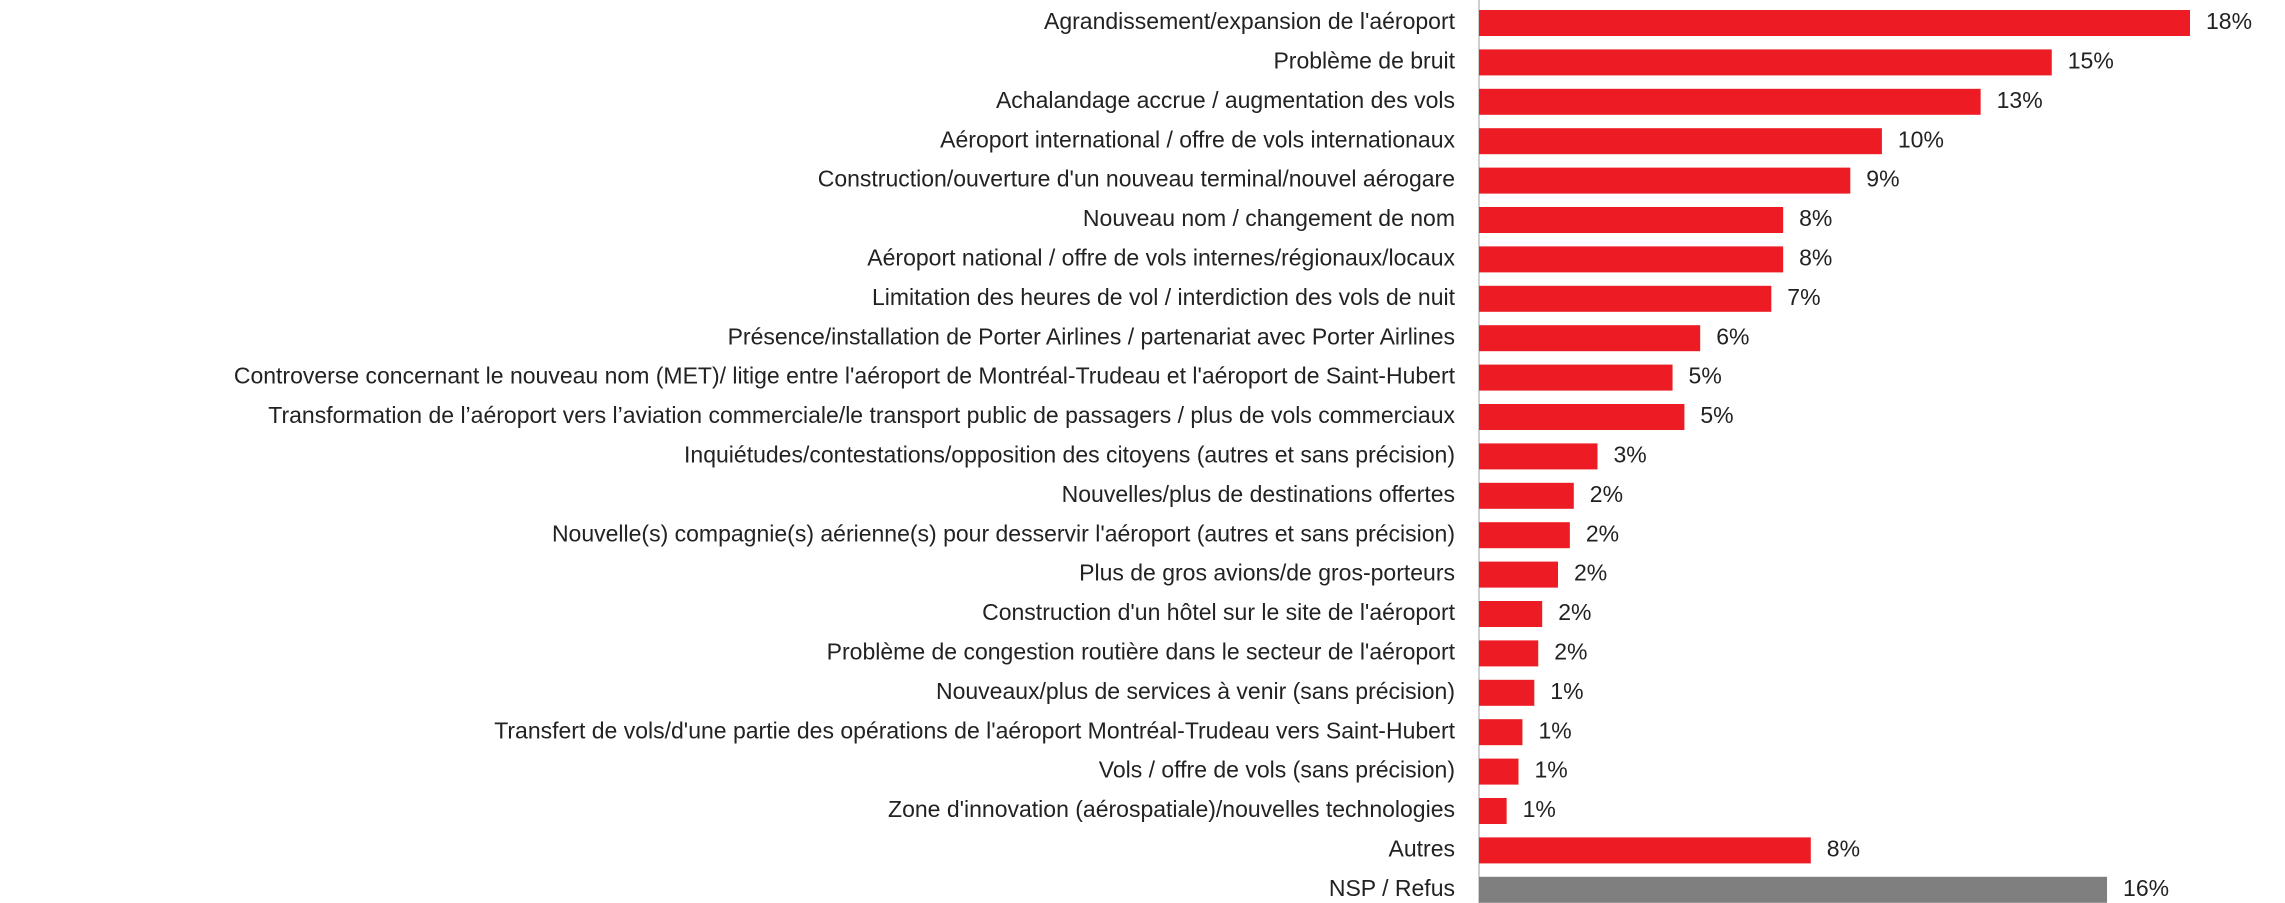  Describe the element at coordinates (1803, 297) in the screenshot. I see `value-label: 7%` at that location.